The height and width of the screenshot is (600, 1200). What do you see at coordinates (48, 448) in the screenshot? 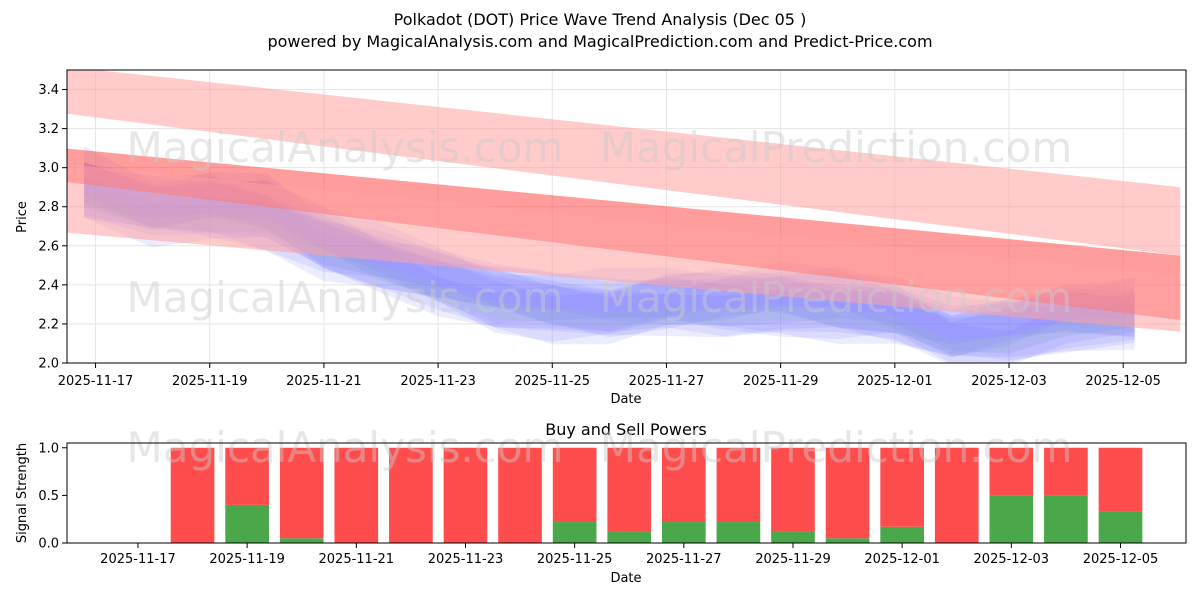
I see `y-tick-label: 1.0` at bounding box center [48, 448].